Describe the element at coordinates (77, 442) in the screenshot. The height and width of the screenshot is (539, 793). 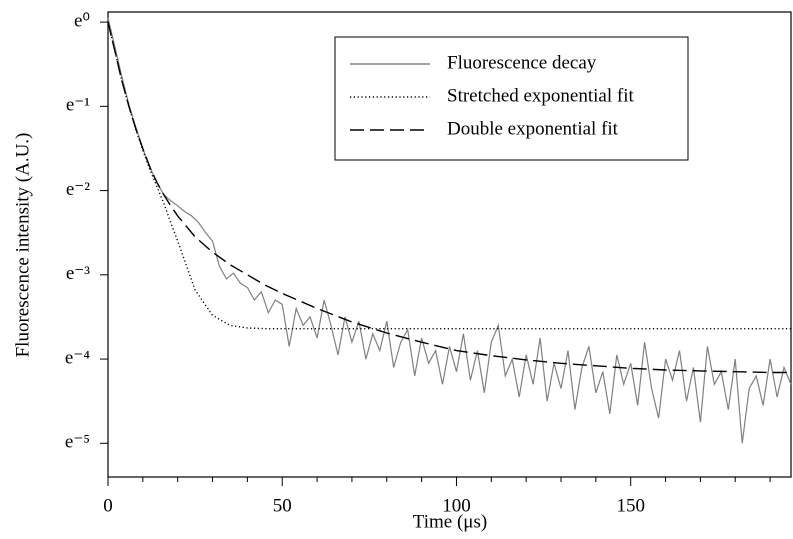
I see `y-tick-label: e⁻⁵` at that location.